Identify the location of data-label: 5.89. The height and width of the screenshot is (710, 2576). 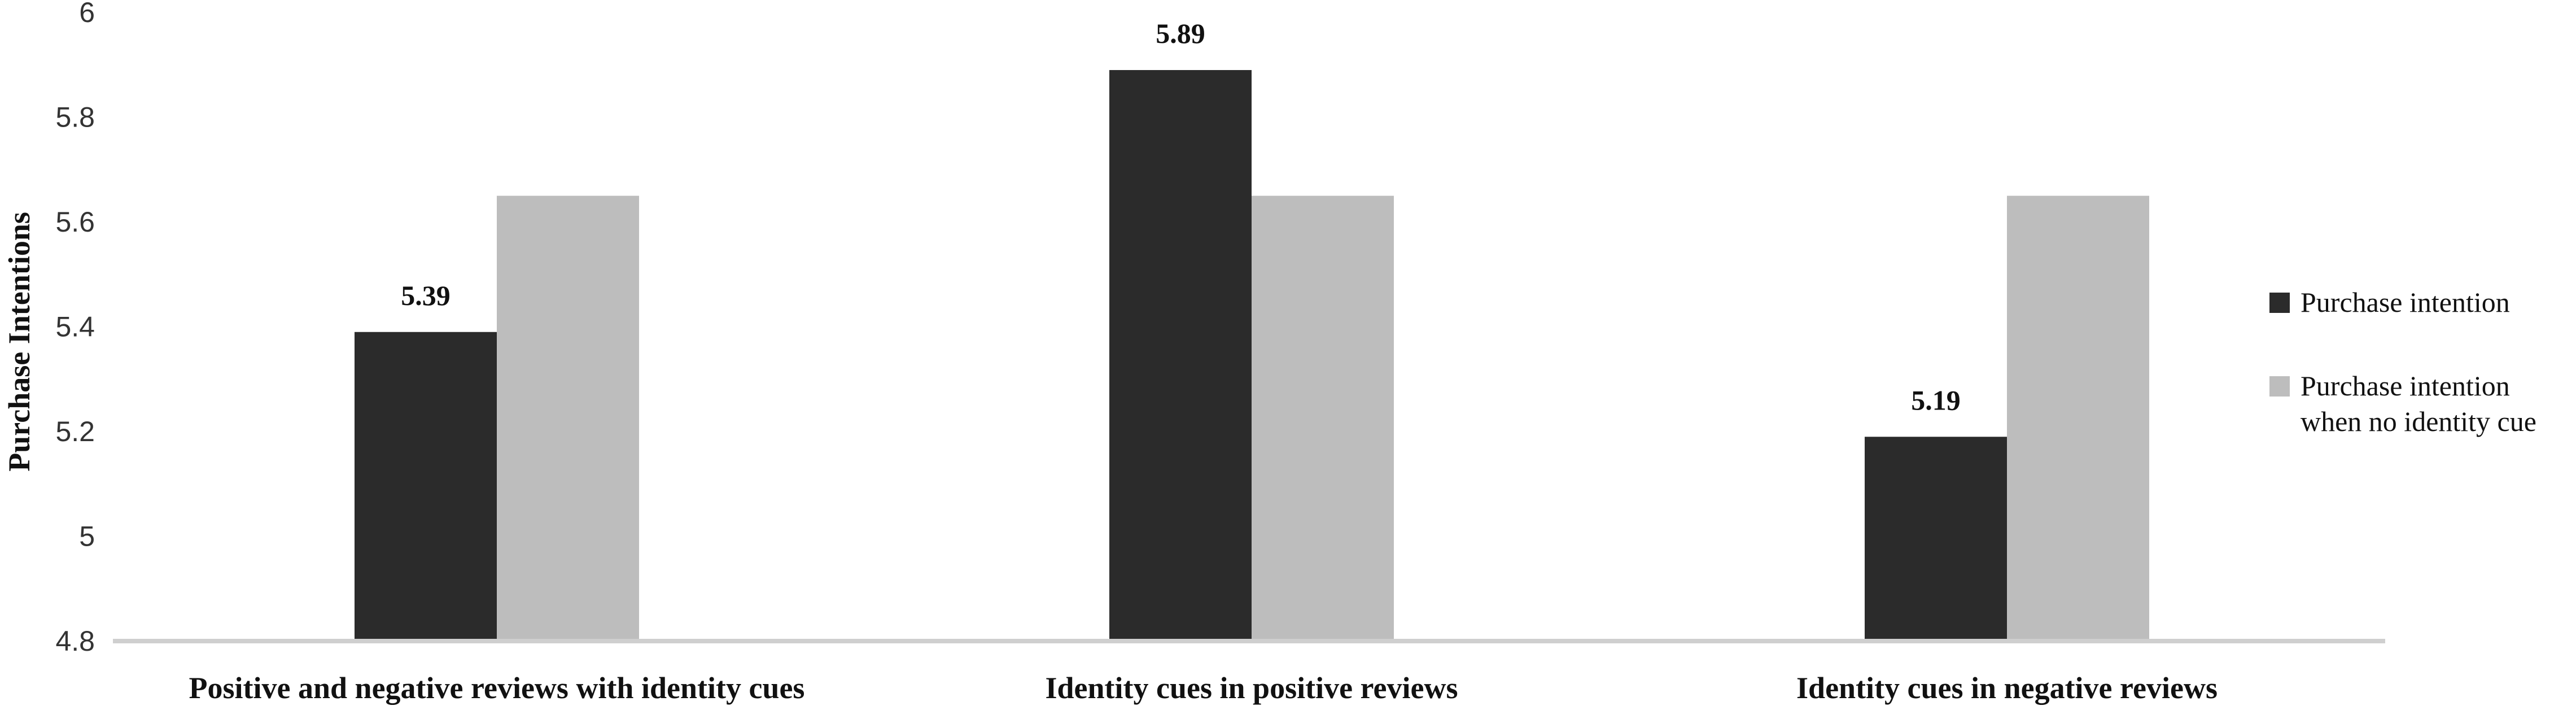
(1180, 33).